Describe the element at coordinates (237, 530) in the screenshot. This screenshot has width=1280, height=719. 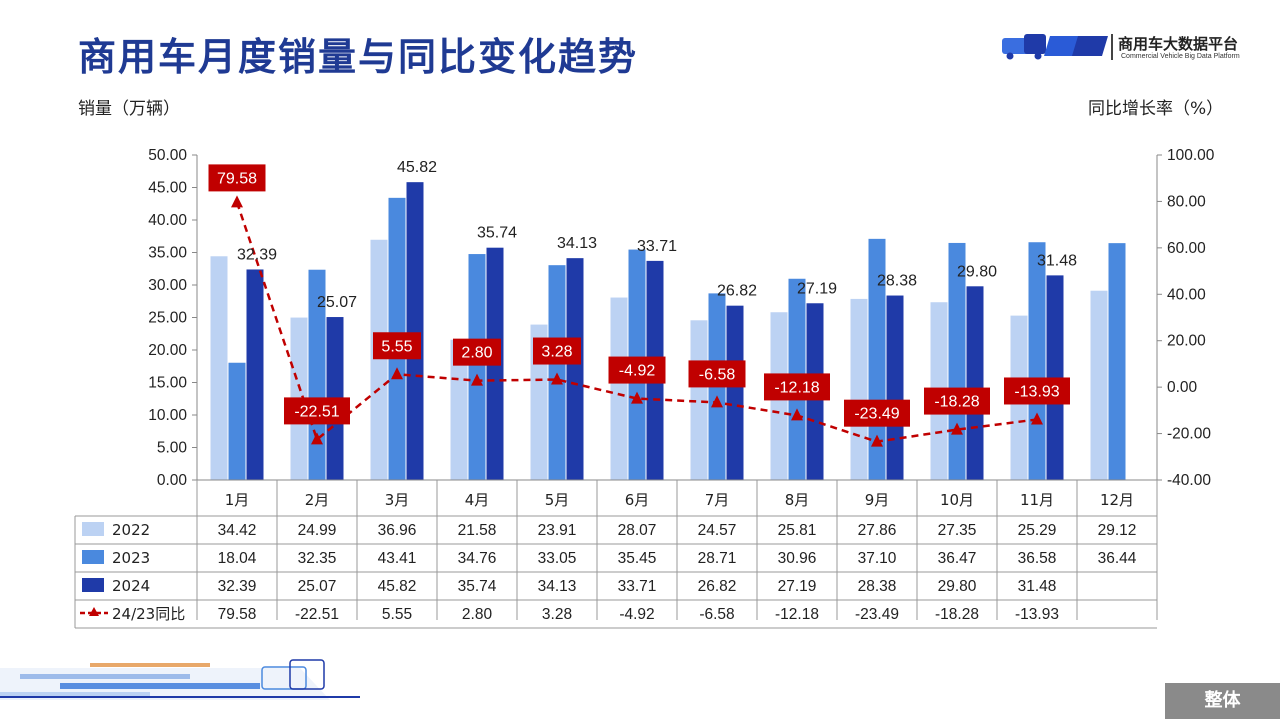
I see `table-cell-2022-1月: 34.42` at that location.